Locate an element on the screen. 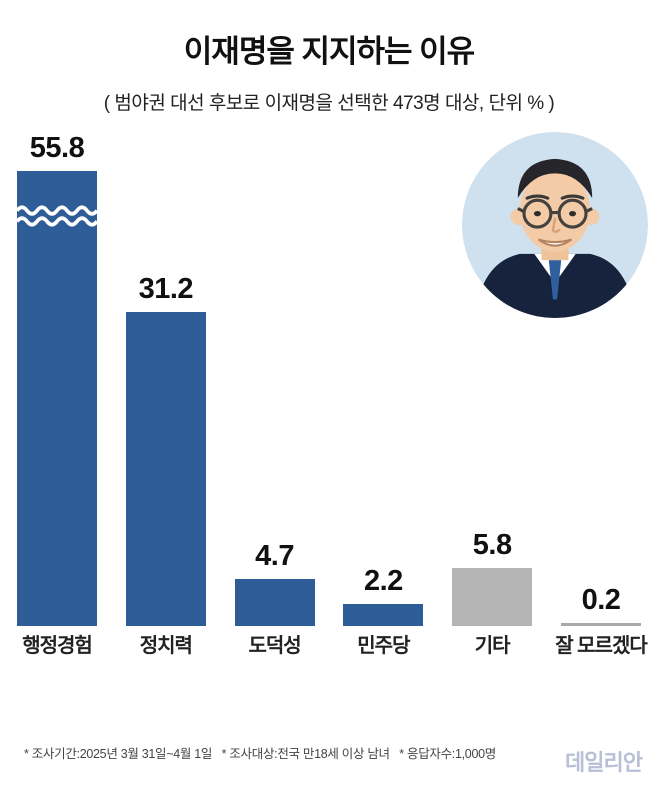 The image size is (658, 789). bar-jeongchiryeok is located at coordinates (165, 469).